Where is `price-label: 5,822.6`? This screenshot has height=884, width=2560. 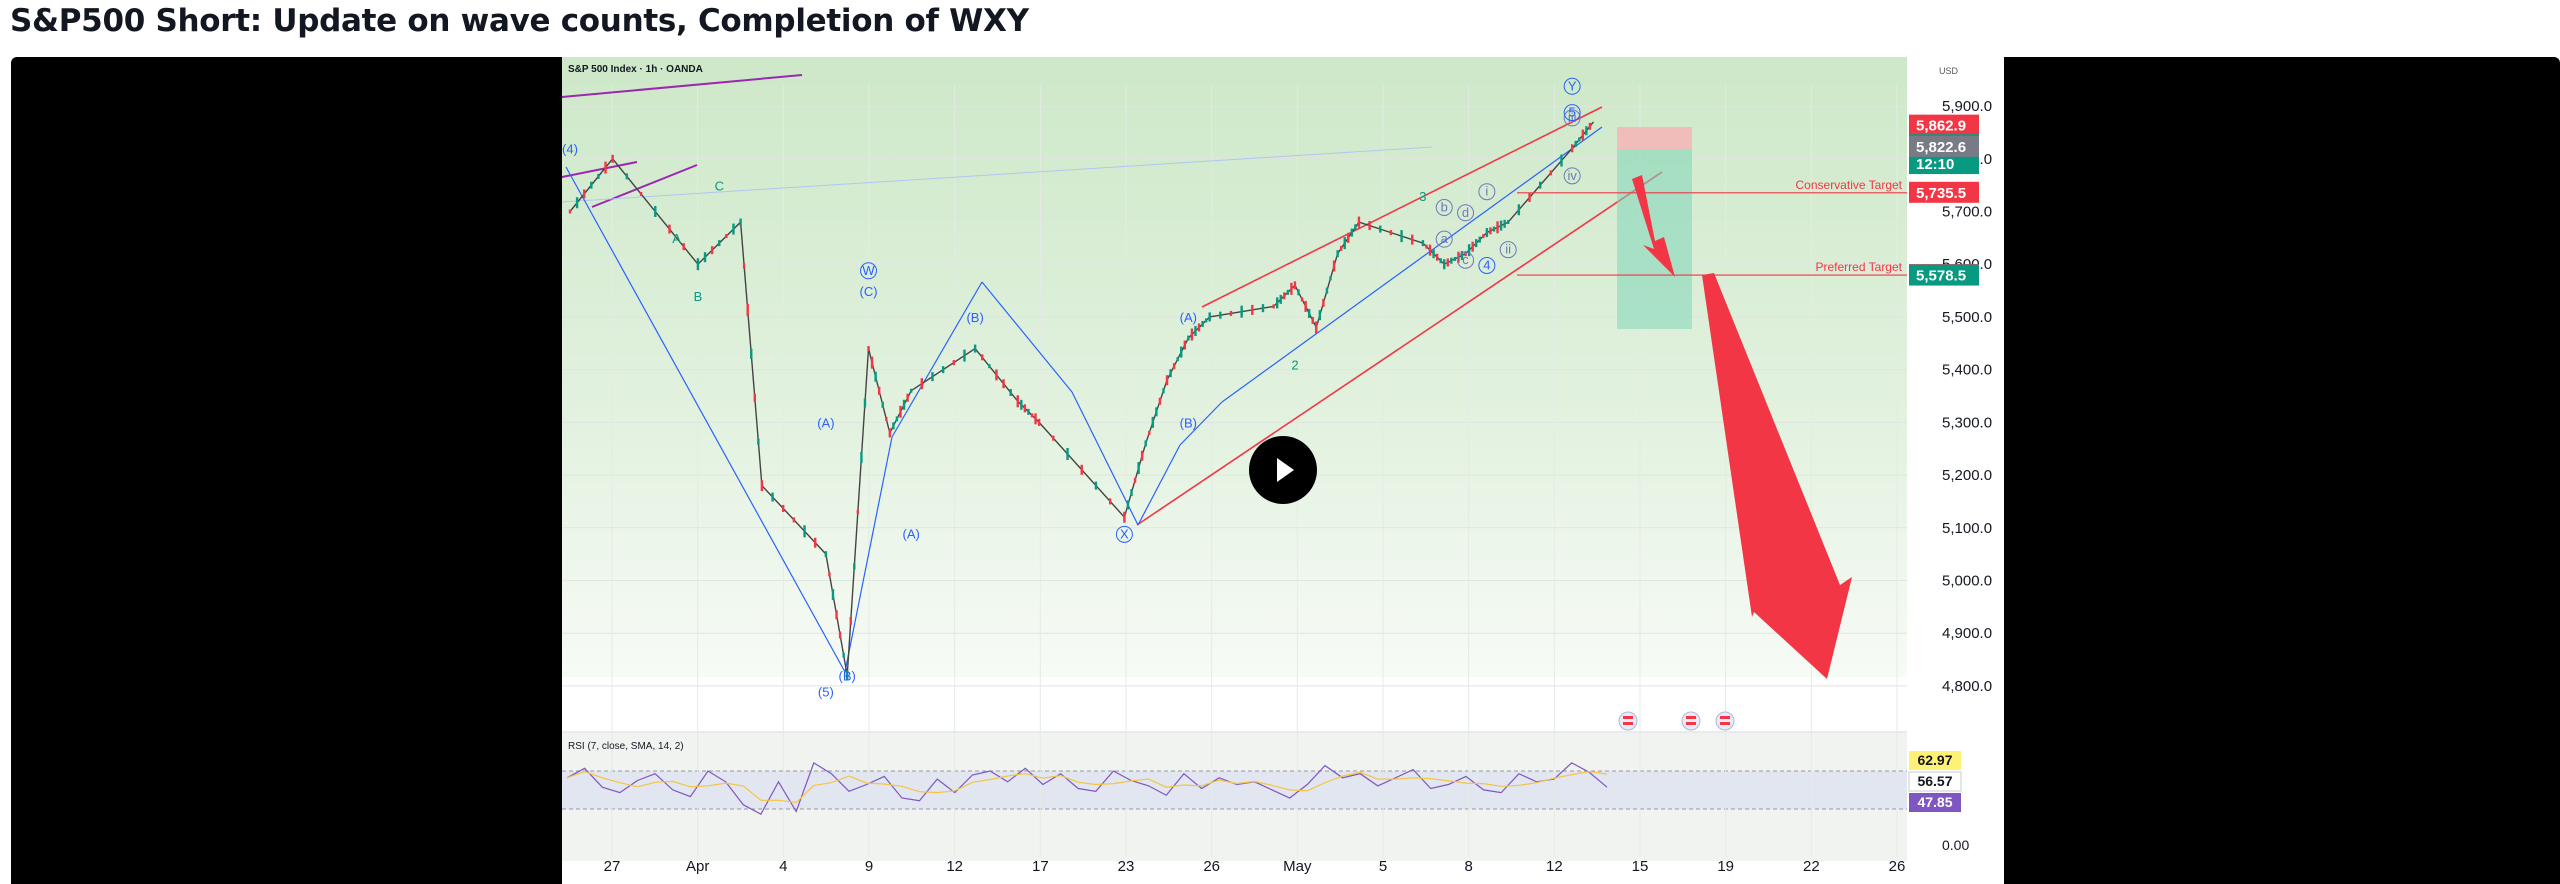
price-label: 5,822.6 is located at coordinates (1941, 147).